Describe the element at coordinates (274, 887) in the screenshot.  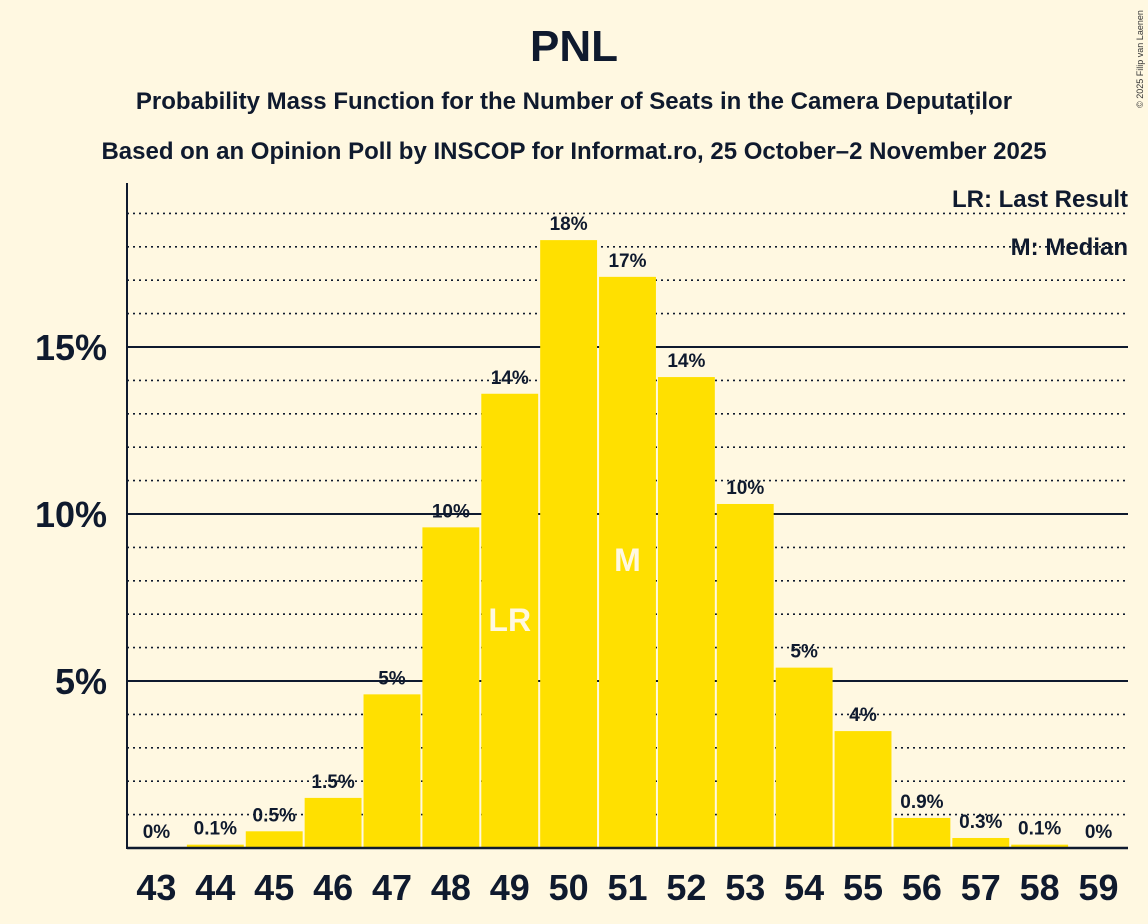
I see `x-tick-label: 45` at that location.